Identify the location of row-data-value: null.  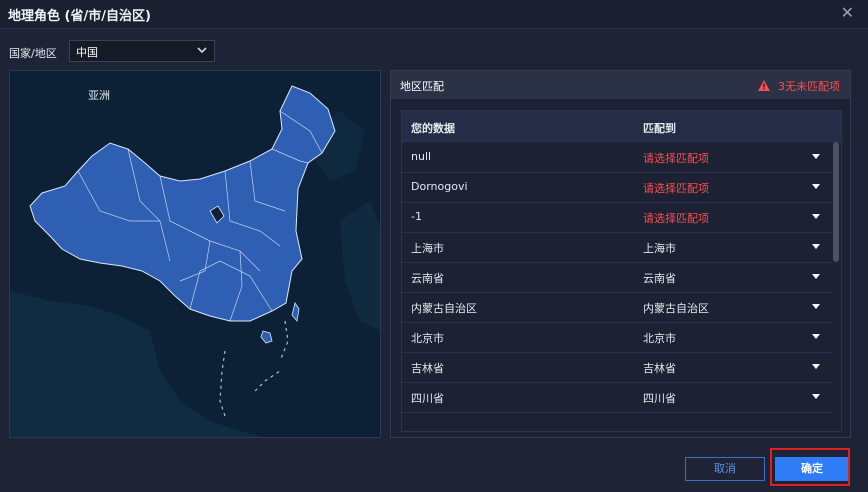
(421, 156).